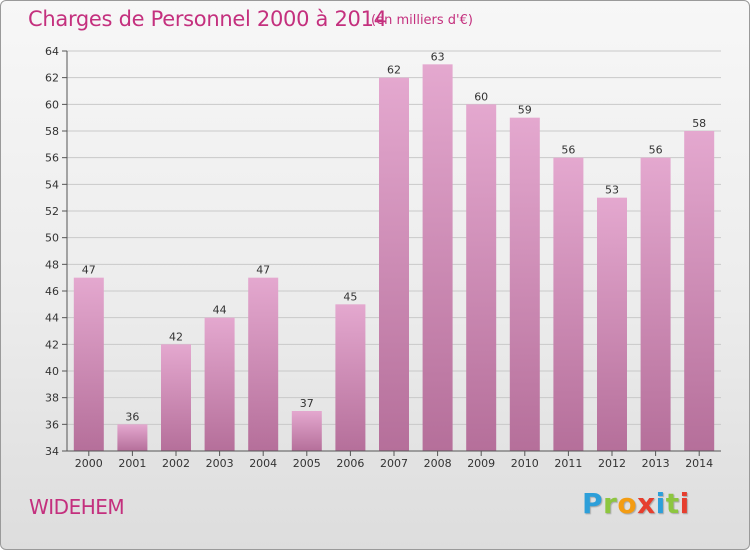 The height and width of the screenshot is (550, 750). I want to click on value-label: 44, so click(220, 310).